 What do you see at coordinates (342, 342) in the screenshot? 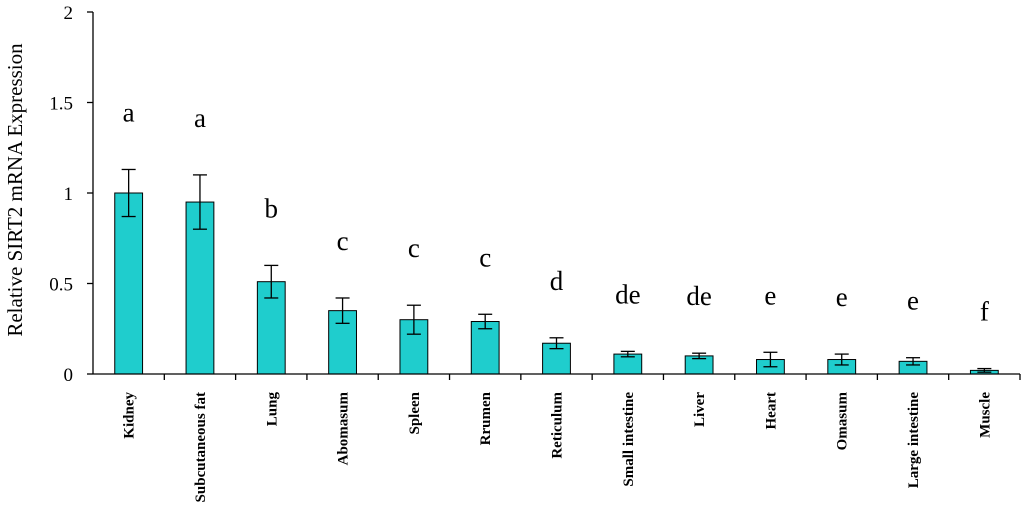
I see `bar-abomasum` at bounding box center [342, 342].